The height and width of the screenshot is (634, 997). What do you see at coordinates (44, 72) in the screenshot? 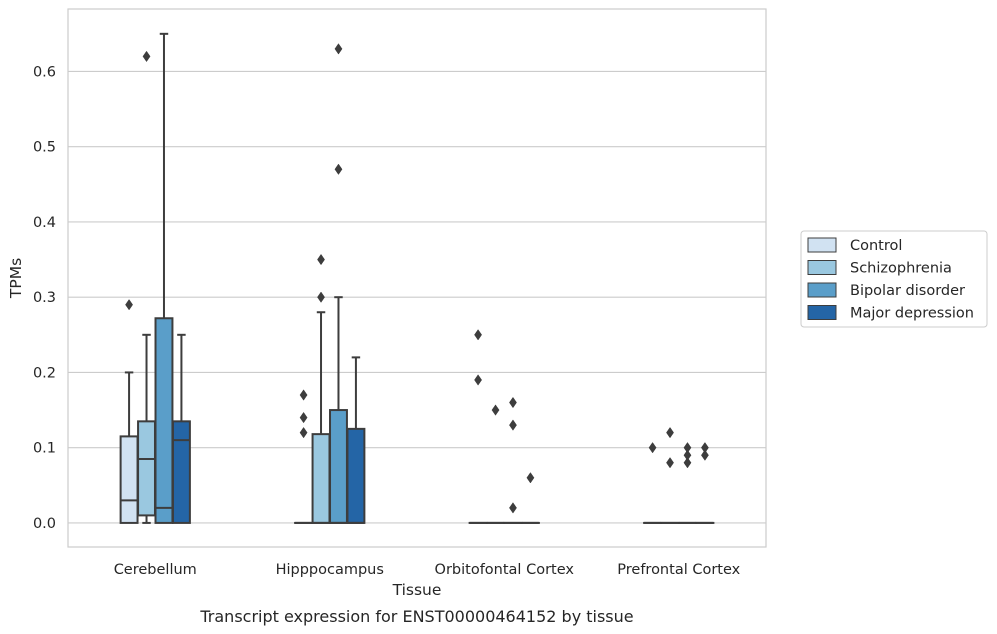
I see `y-tick-label: 0.6` at bounding box center [44, 72].